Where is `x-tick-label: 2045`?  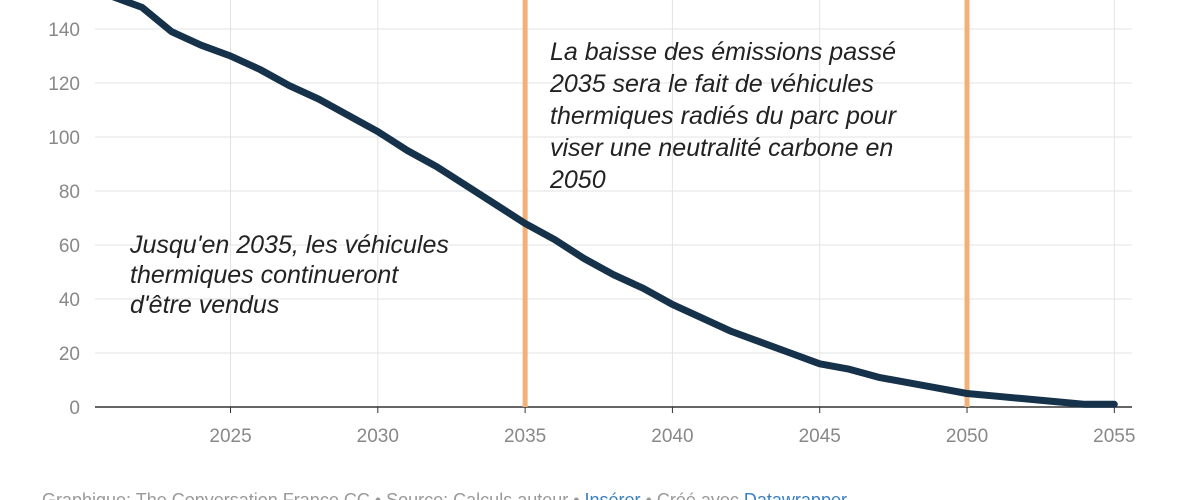
x-tick-label: 2045 is located at coordinates (820, 436).